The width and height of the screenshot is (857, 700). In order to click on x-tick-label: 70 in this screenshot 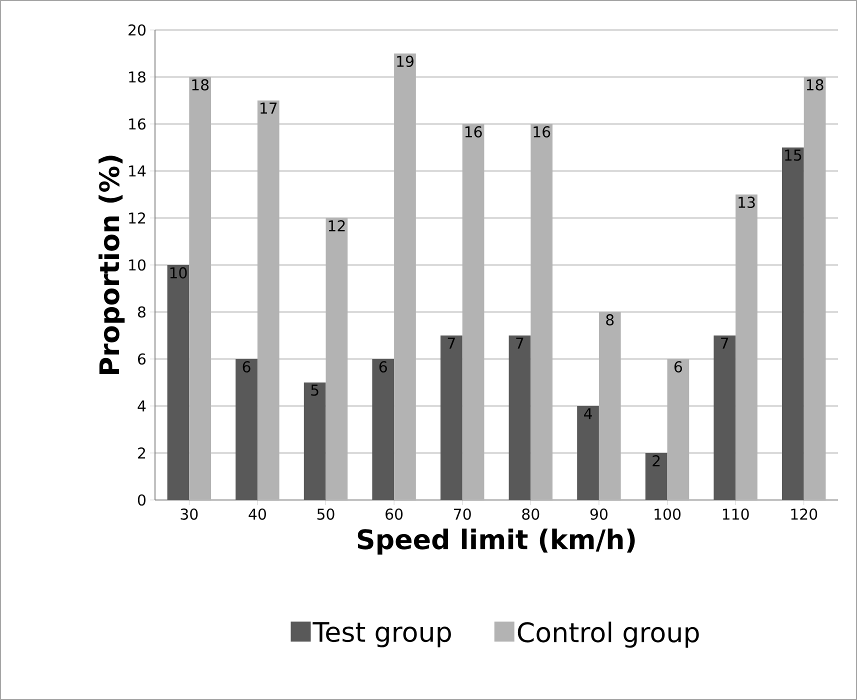, I will do `click(462, 514)`.